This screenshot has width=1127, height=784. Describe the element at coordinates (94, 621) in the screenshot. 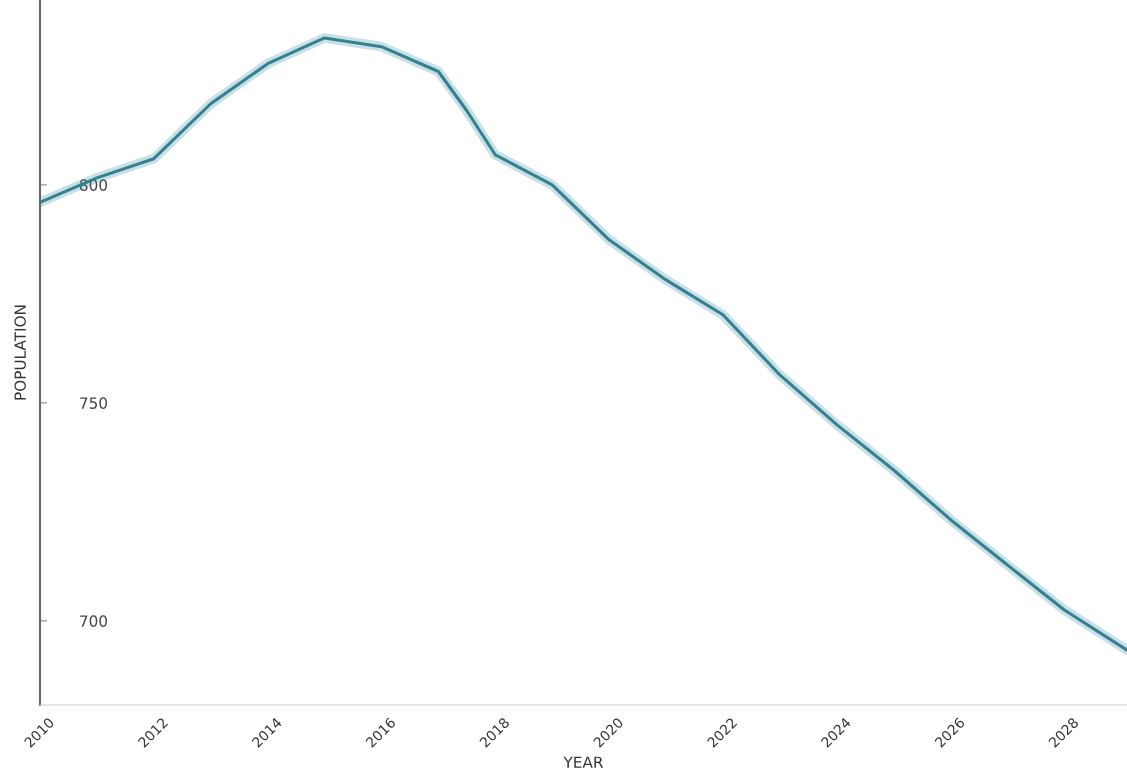

I see `y-tick-label: 700` at that location.